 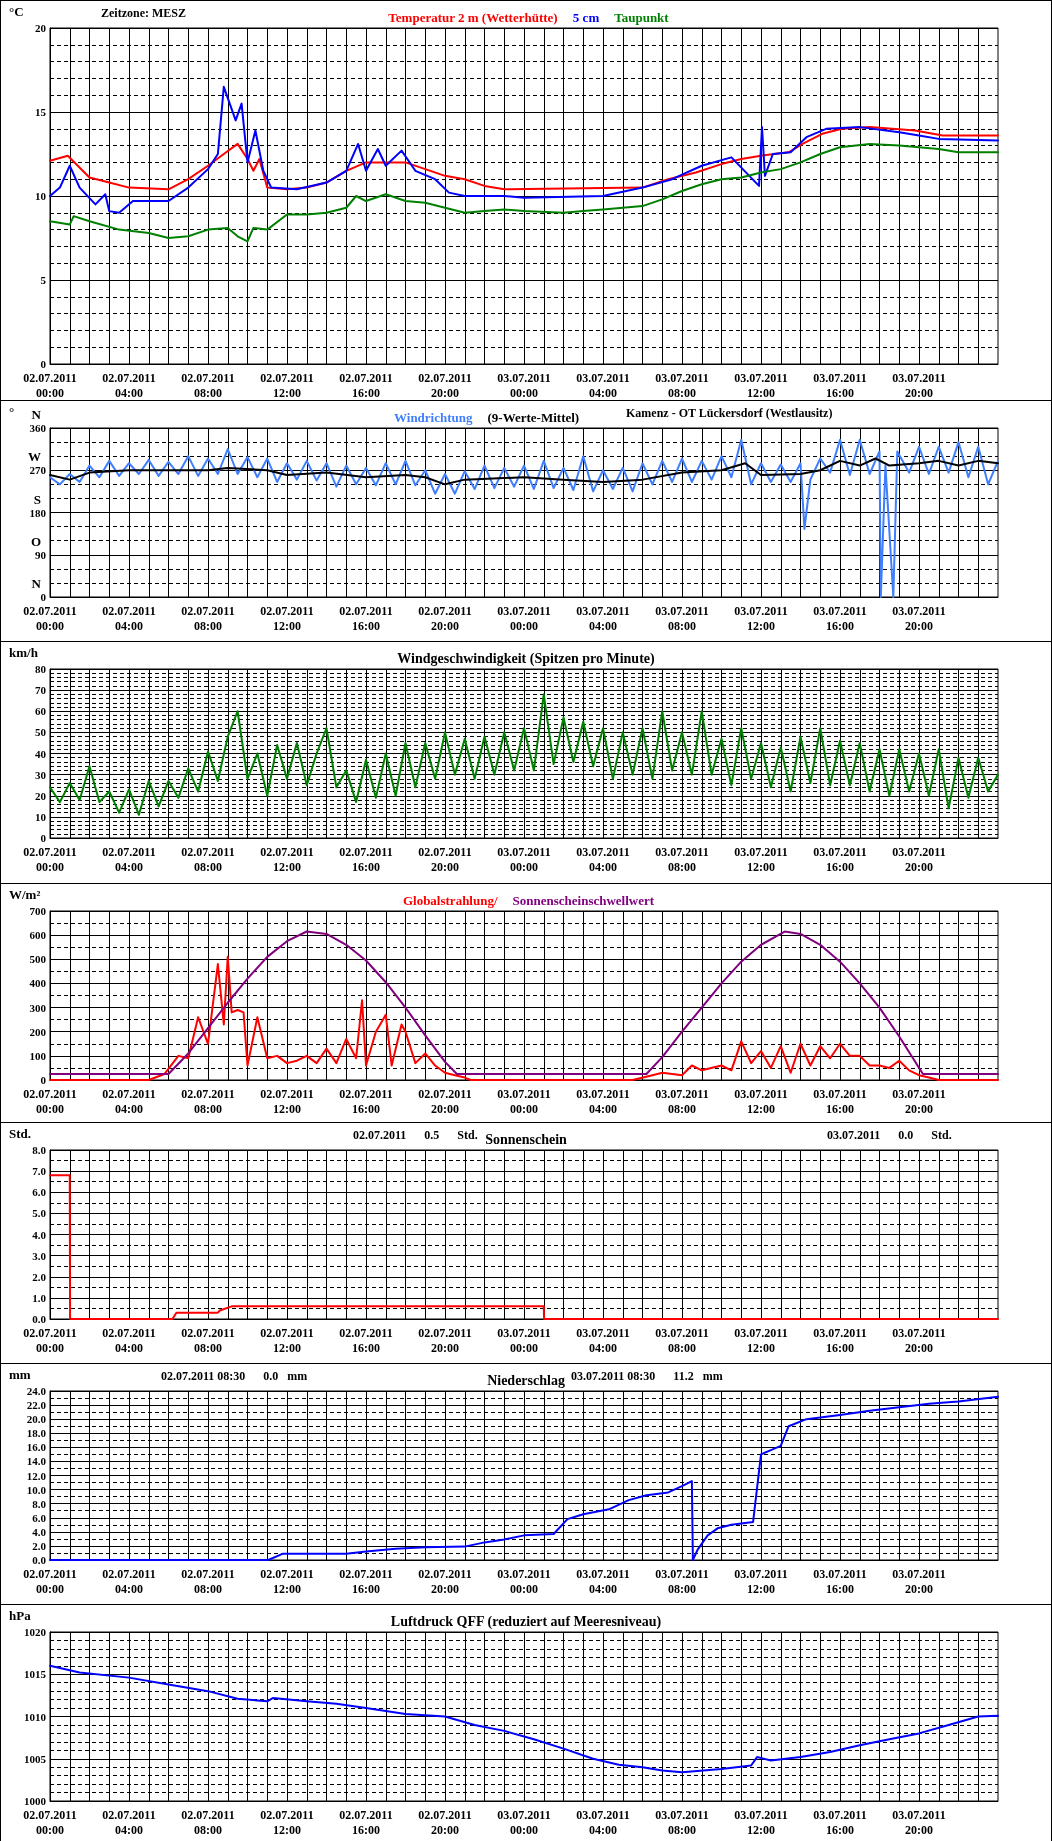 I want to click on y-tick-label: 180, so click(x=38, y=512).